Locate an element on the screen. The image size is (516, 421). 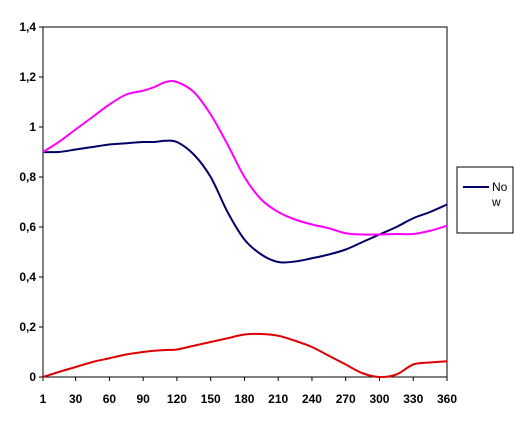
legend-box is located at coordinates (485, 200).